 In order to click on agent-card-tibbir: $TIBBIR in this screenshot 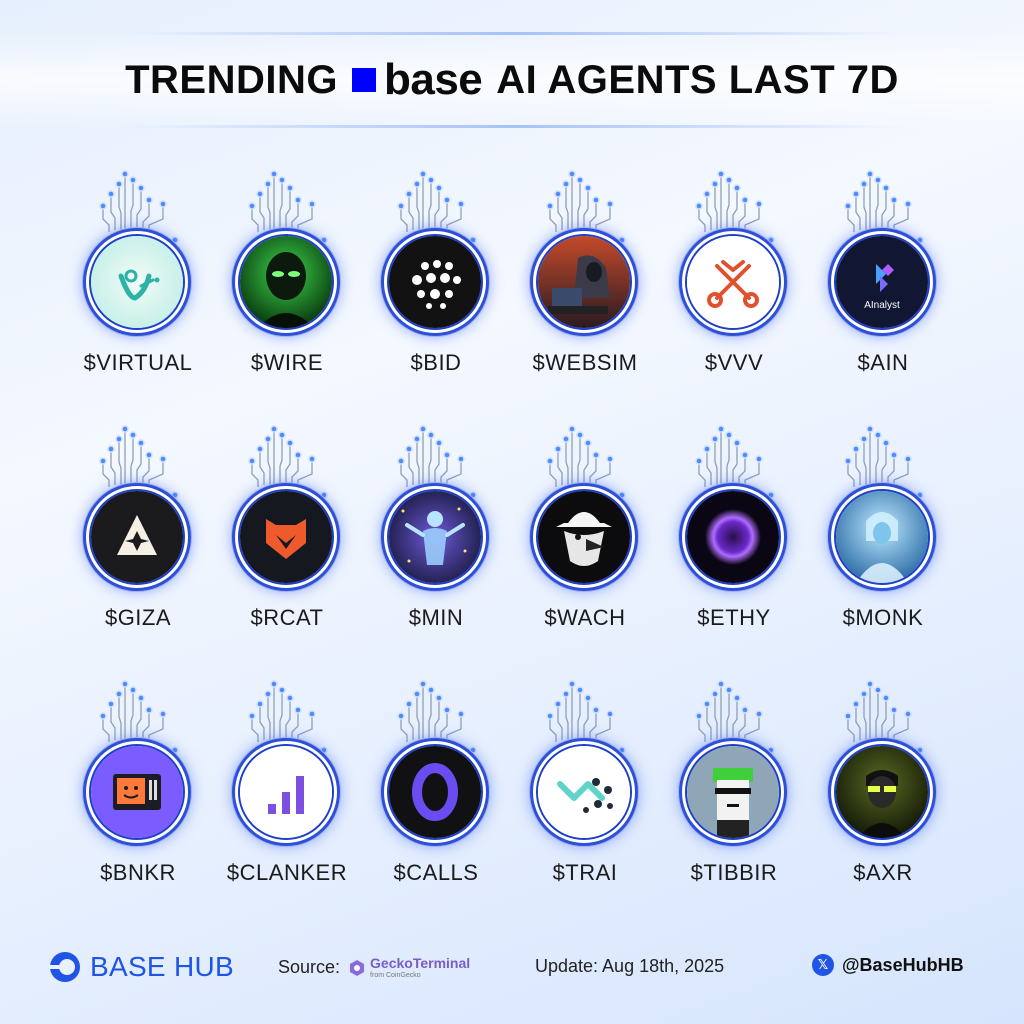, I will do `click(734, 790)`.